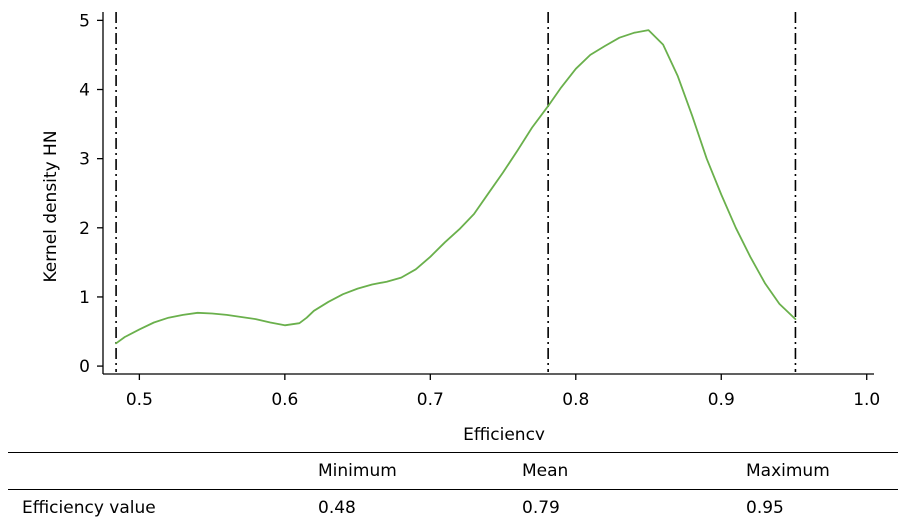 The width and height of the screenshot is (906, 529). I want to click on x-tick-label: 1.0, so click(866, 400).